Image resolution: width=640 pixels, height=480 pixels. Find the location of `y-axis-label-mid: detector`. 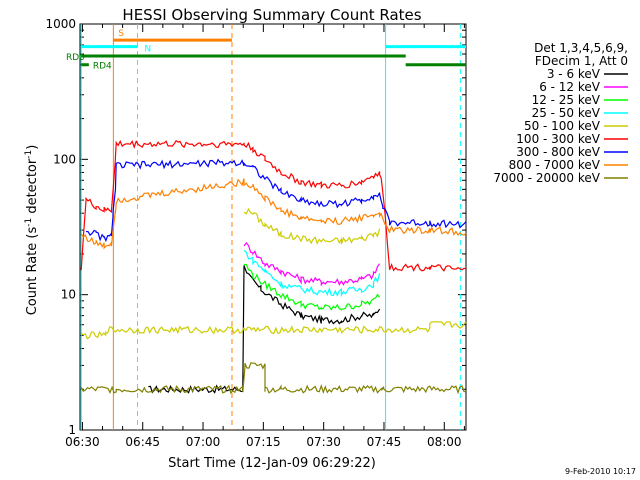

y-axis-label-mid: detector is located at coordinates (32, 188).